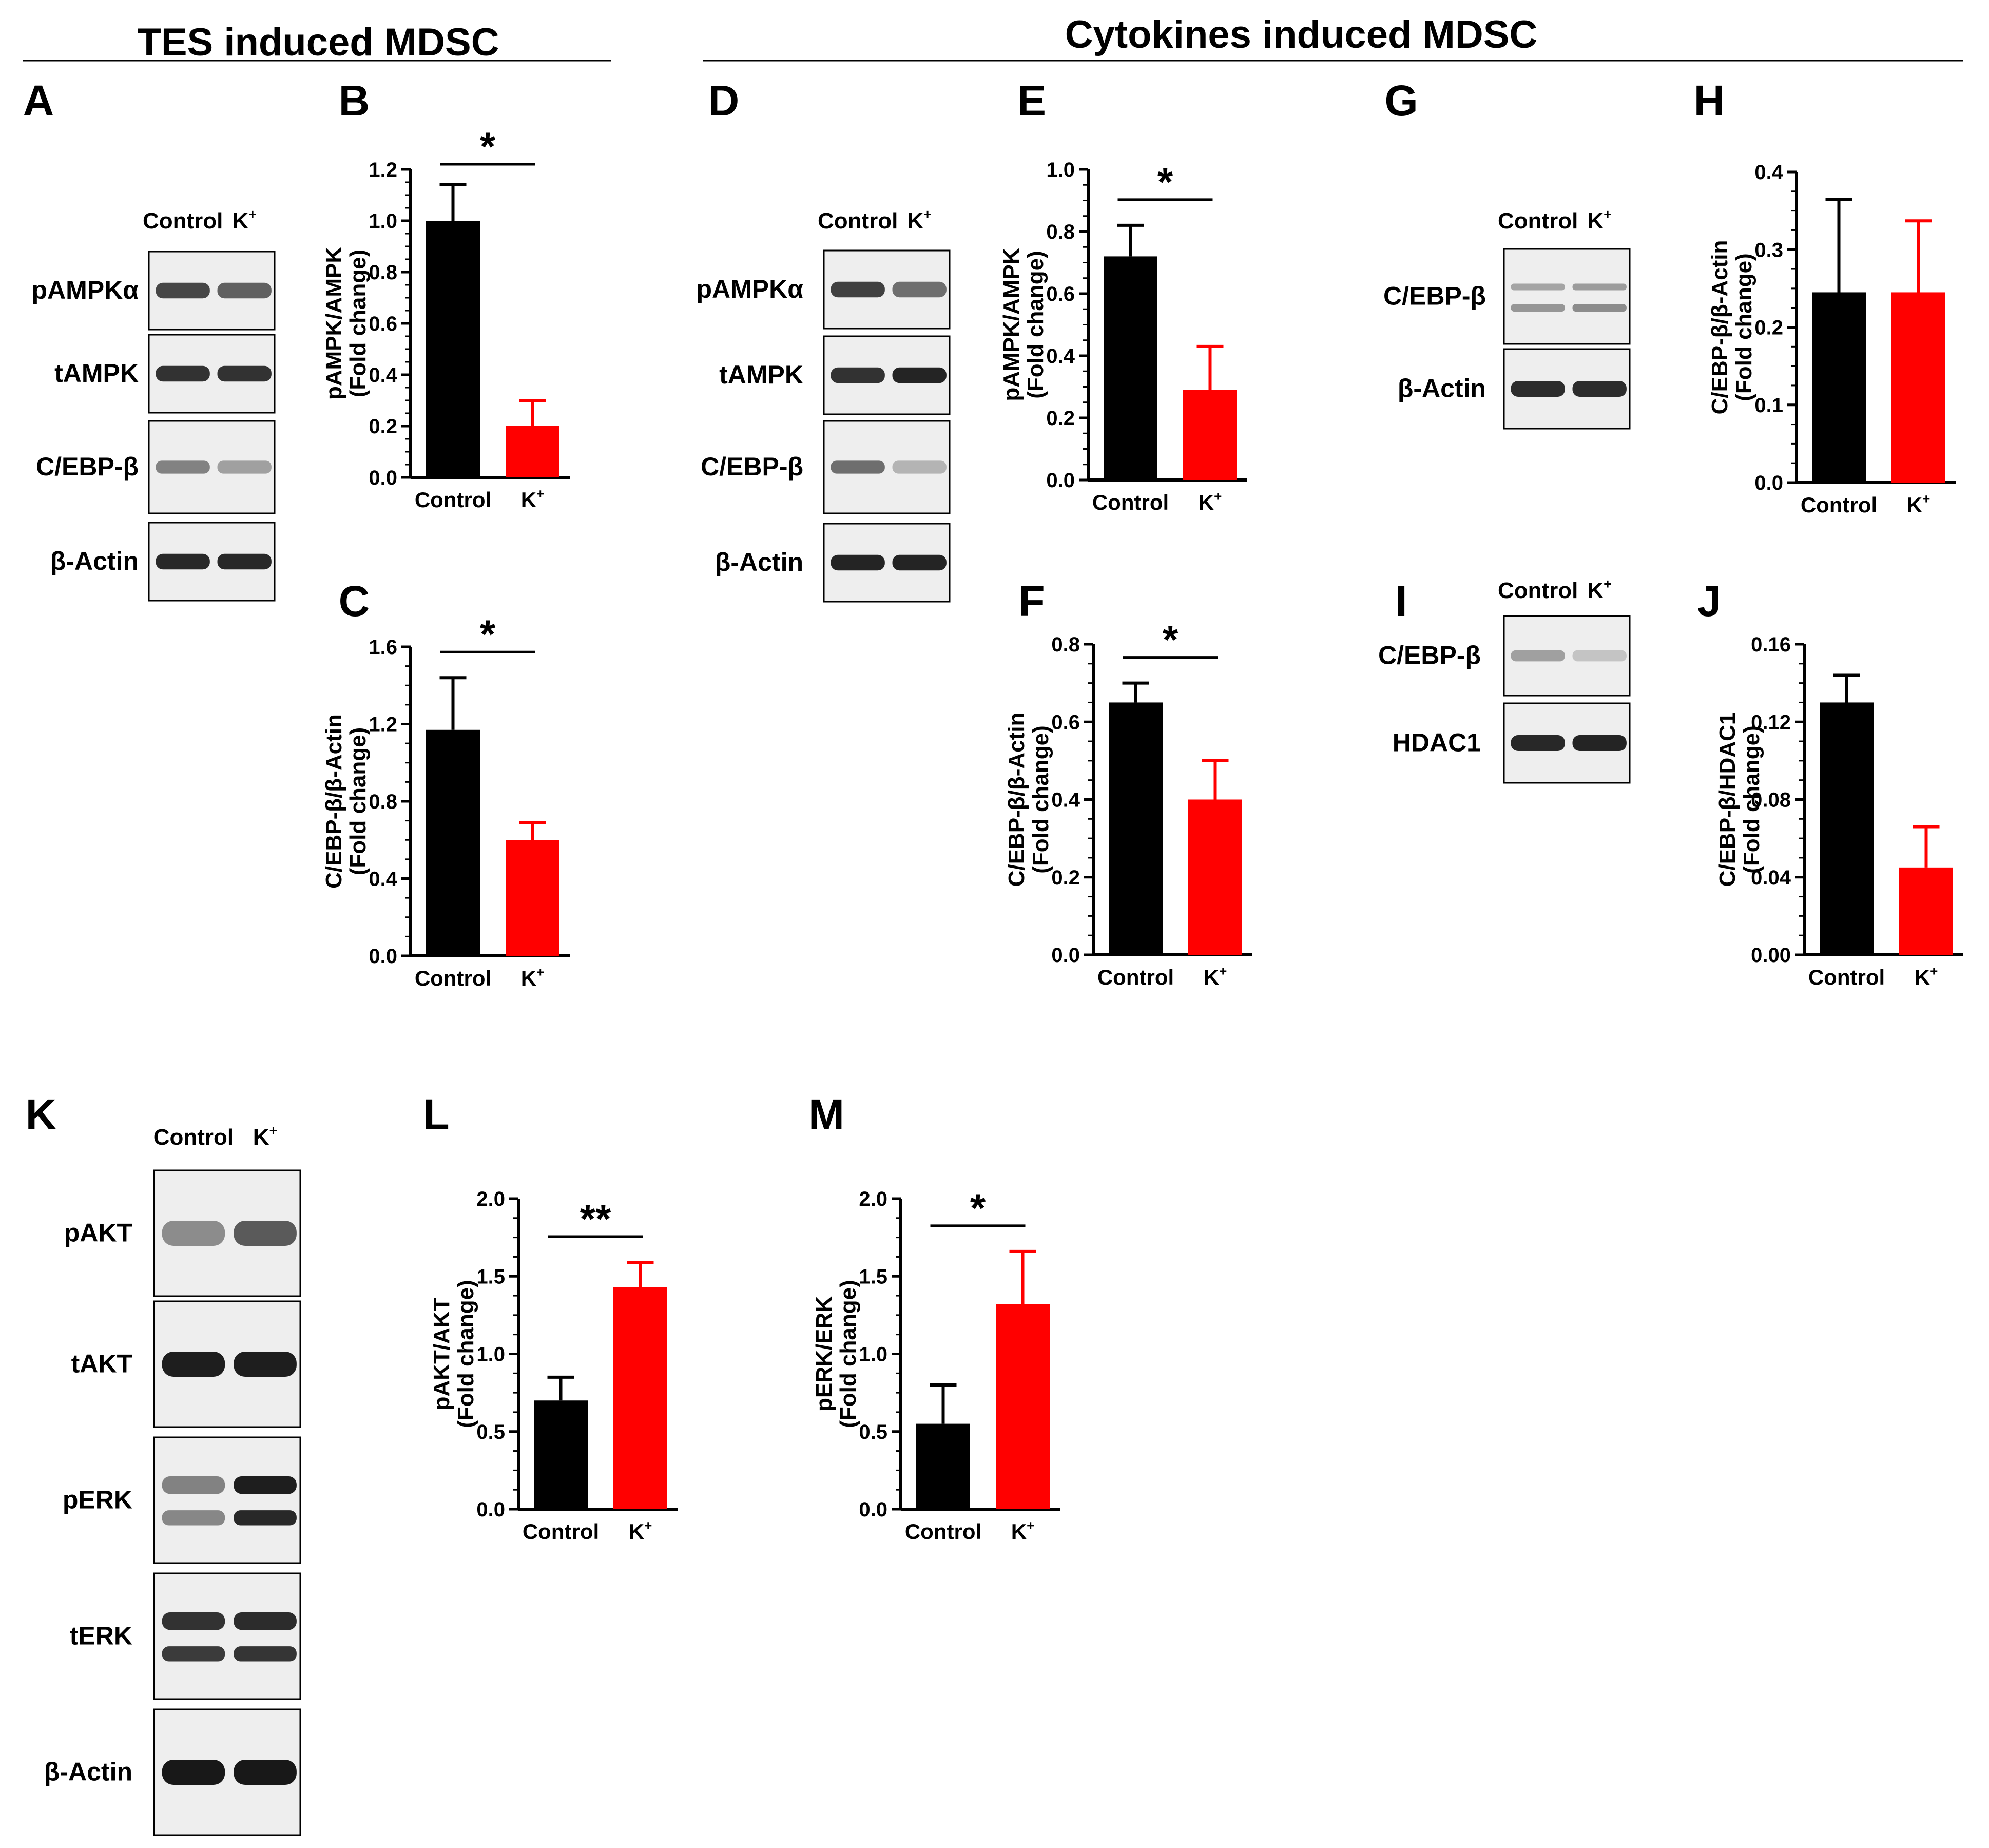  I want to click on blot-band-lower, so click(193, 1518).